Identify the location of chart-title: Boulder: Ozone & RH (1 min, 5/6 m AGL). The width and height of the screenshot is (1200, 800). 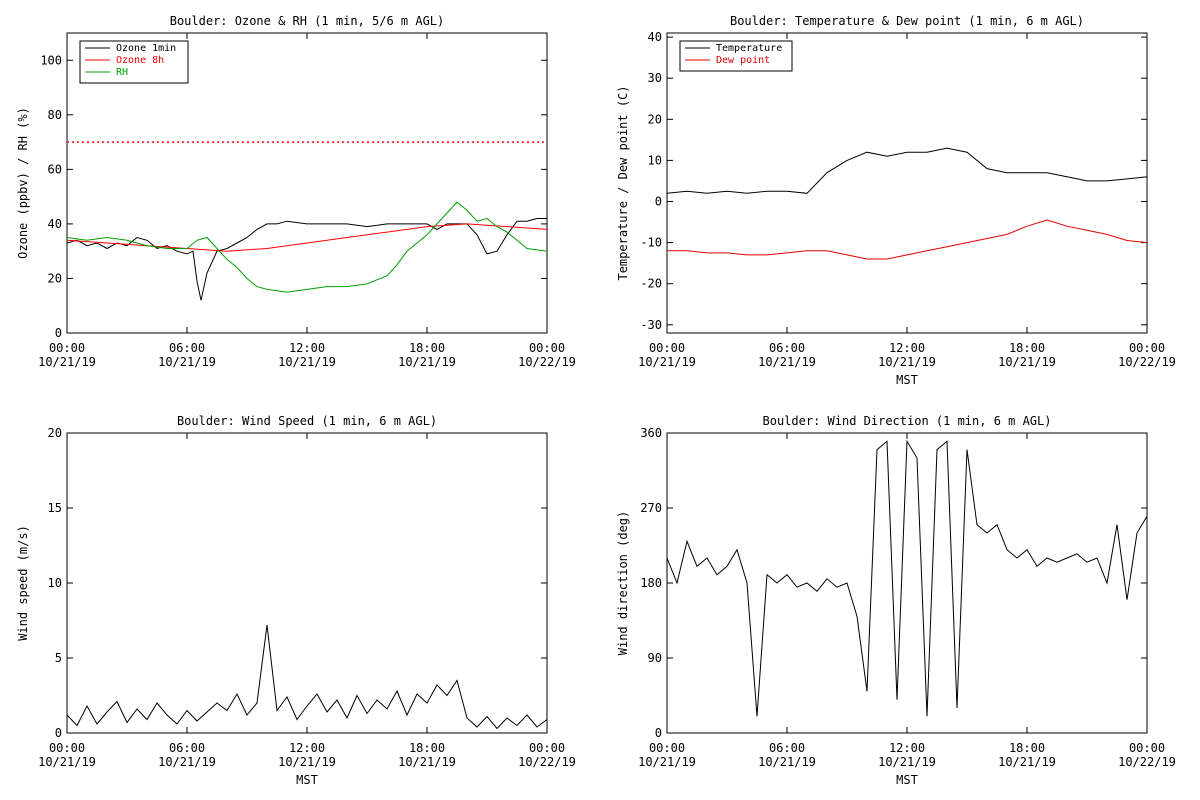
(307, 21).